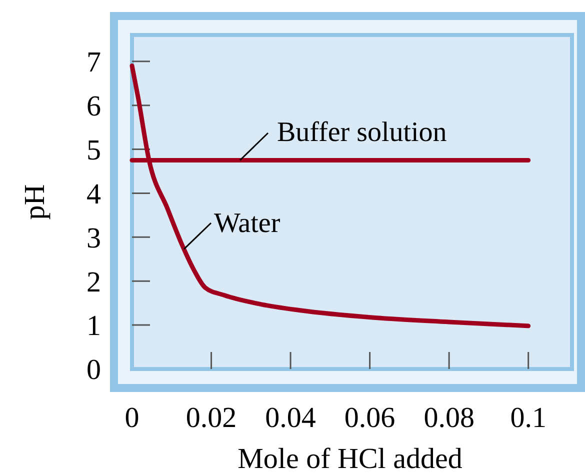  What do you see at coordinates (94, 194) in the screenshot?
I see `y-tick-label: 4` at bounding box center [94, 194].